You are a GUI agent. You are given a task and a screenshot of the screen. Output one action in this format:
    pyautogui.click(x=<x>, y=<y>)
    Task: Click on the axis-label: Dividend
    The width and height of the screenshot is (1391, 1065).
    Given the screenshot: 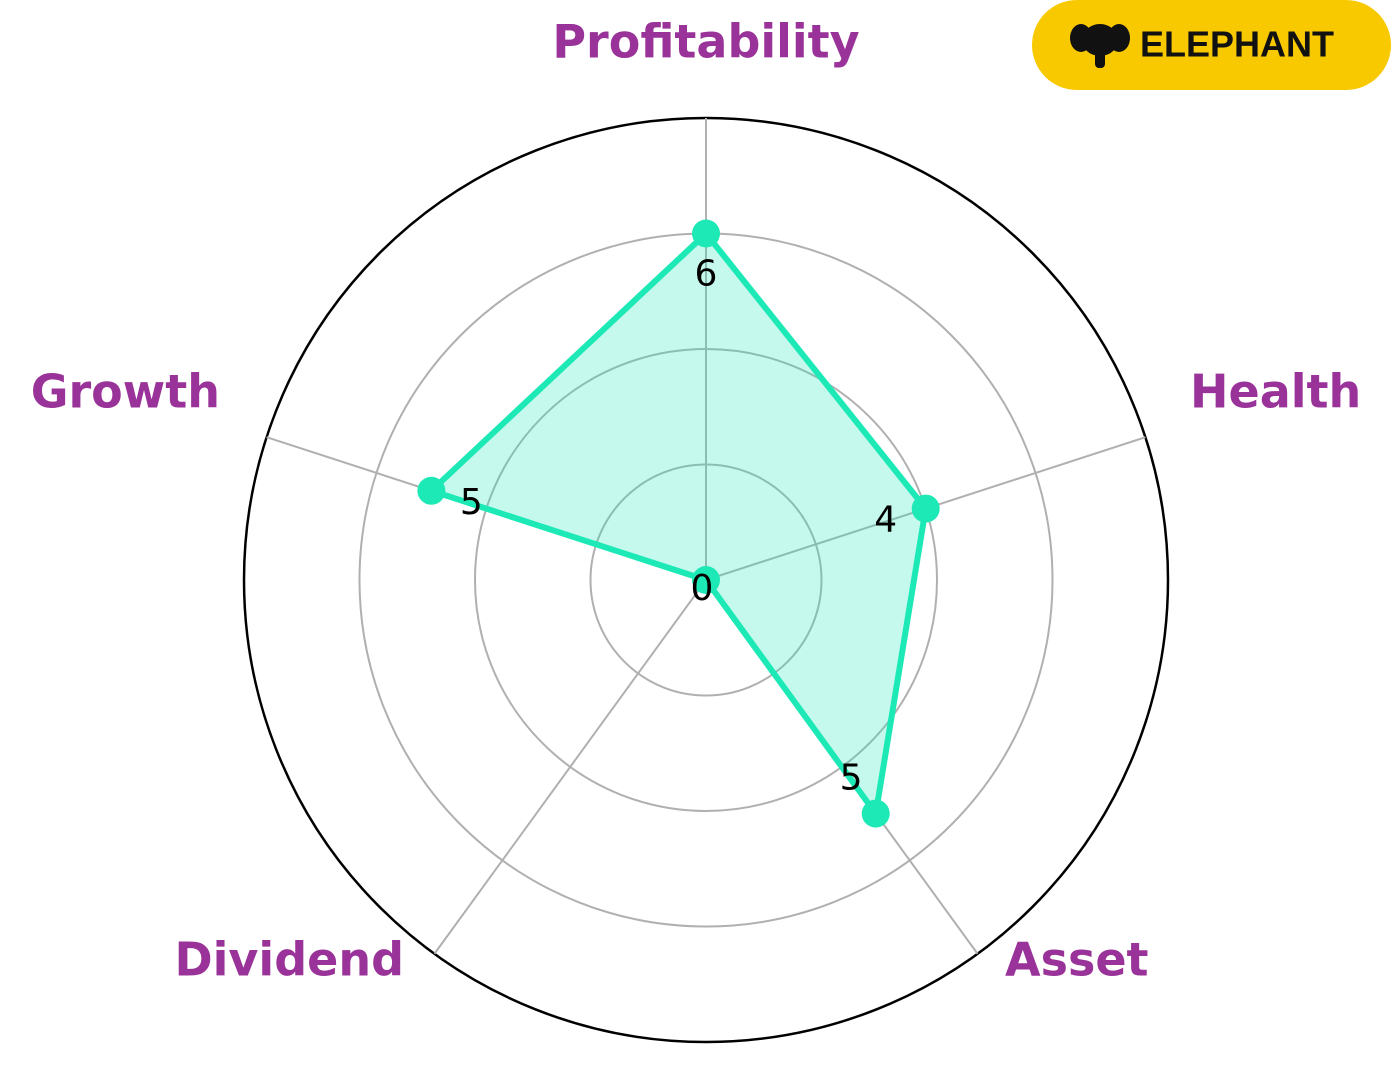 What is the action you would take?
    pyautogui.click(x=289, y=960)
    